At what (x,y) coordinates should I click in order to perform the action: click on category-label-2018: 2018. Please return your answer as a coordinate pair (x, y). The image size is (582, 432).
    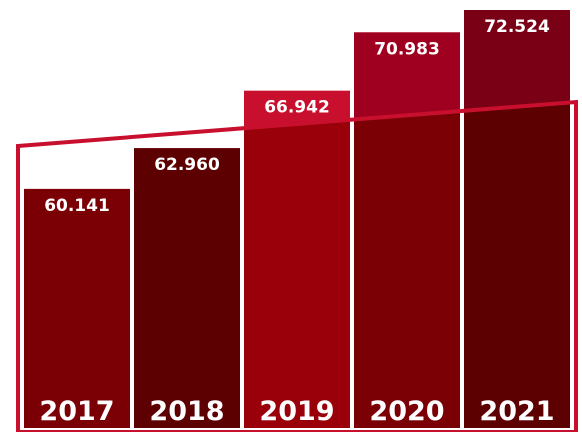
    Looking at the image, I should click on (186, 411).